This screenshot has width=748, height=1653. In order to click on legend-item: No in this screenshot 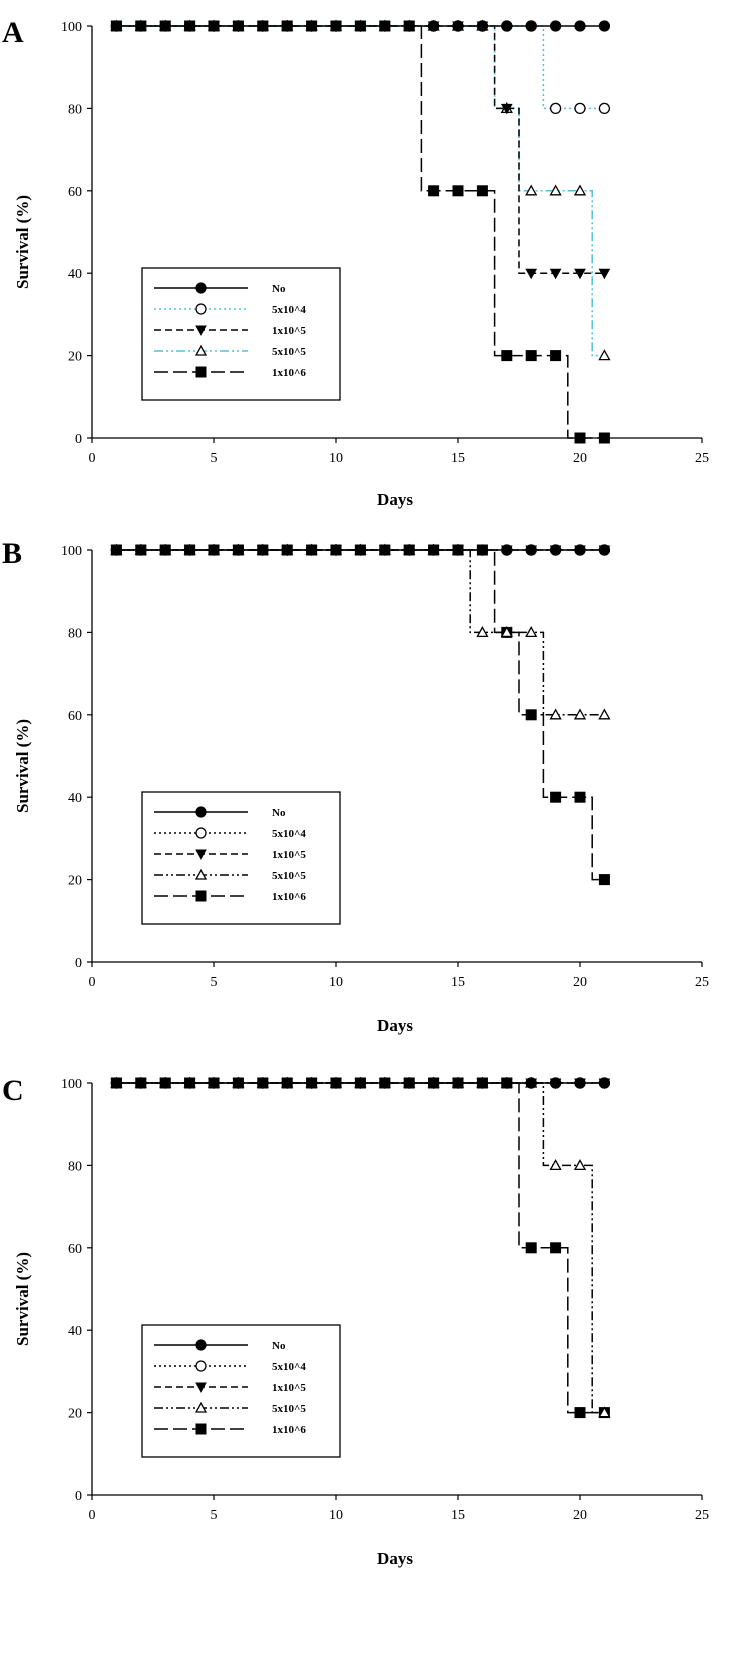, I will do `click(220, 1345)`.